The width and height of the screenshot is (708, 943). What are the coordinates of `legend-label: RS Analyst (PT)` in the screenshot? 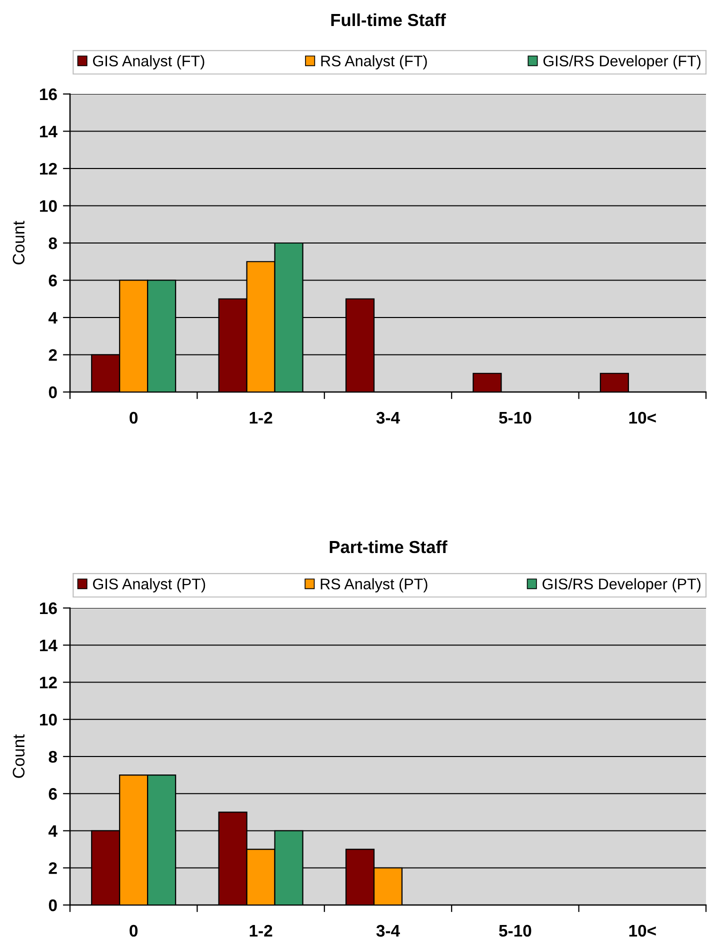 It's located at (374, 585).